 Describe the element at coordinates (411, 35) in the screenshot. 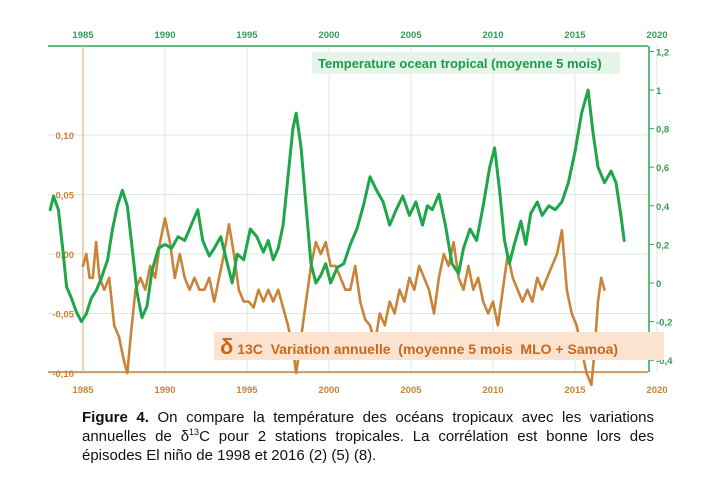

I see `top-tick-label: 2005` at that location.